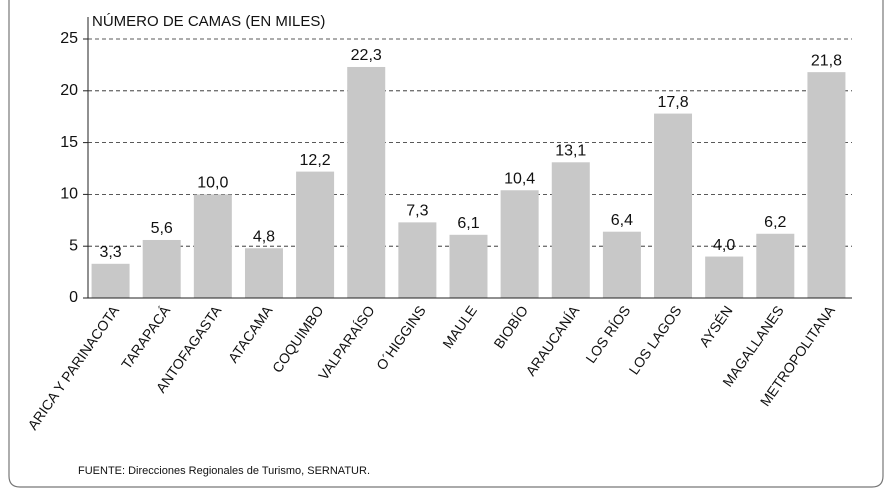 This screenshot has width=891, height=494. What do you see at coordinates (519, 178) in the screenshot?
I see `value-label: 10,4` at bounding box center [519, 178].